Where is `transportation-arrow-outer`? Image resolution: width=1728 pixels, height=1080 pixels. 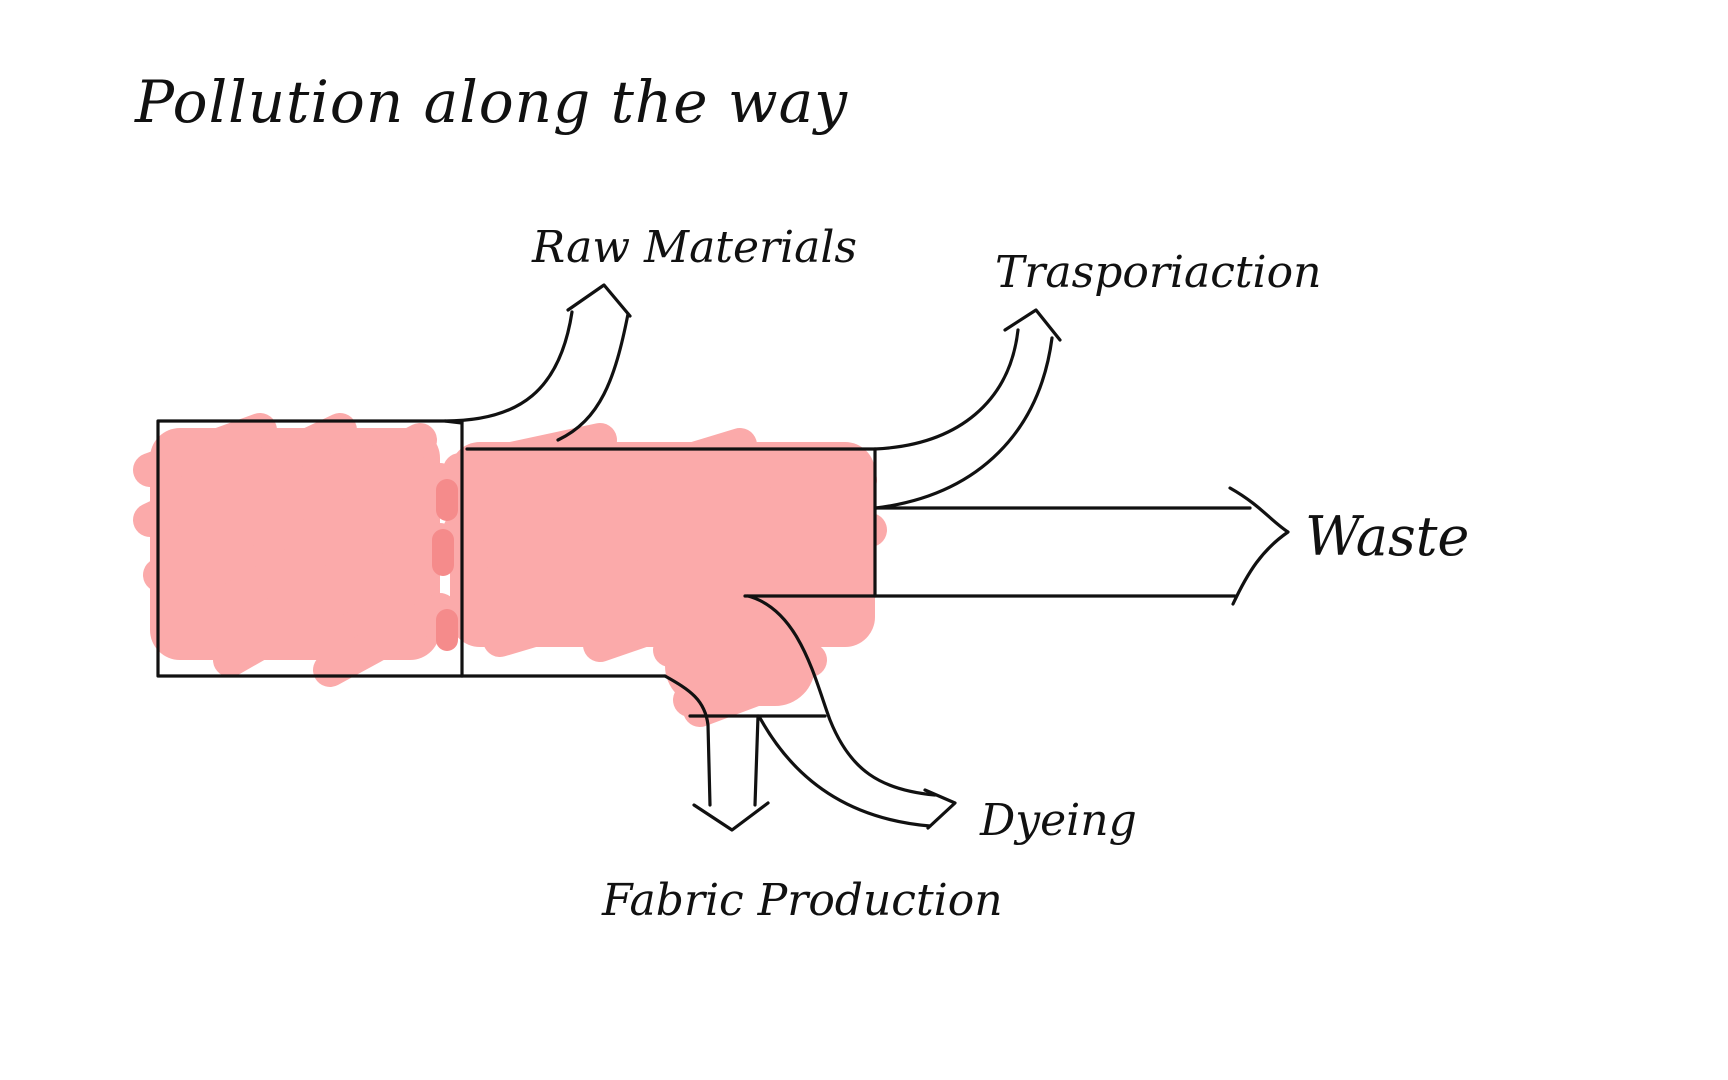 transportation-arrow-outer is located at coordinates (946, 389).